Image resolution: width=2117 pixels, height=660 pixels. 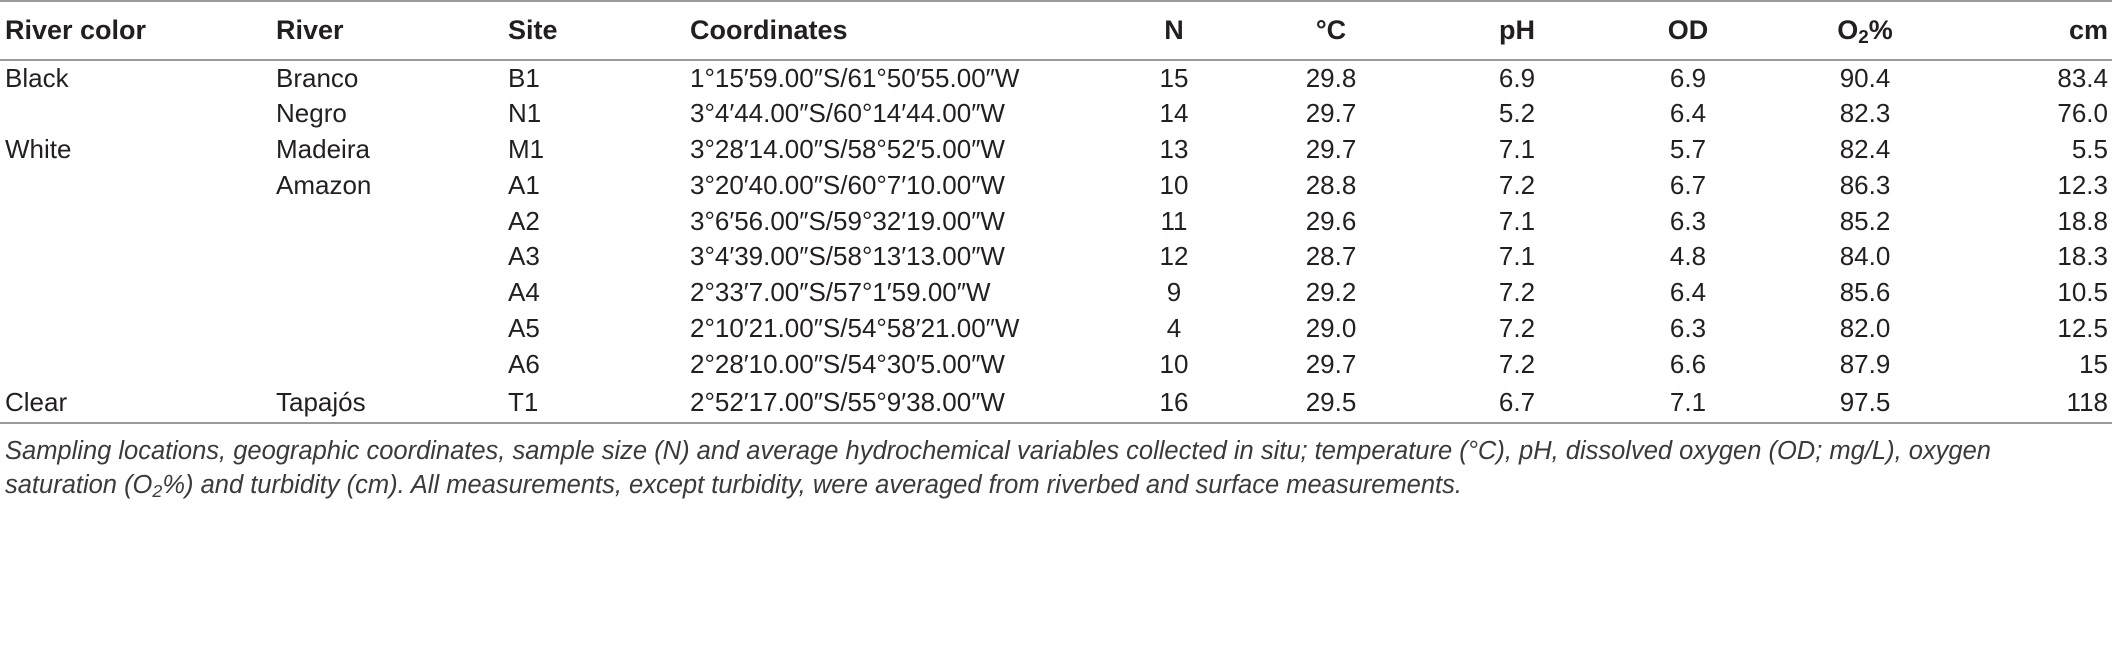 What do you see at coordinates (1174, 327) in the screenshot?
I see `cell-n: 4` at bounding box center [1174, 327].